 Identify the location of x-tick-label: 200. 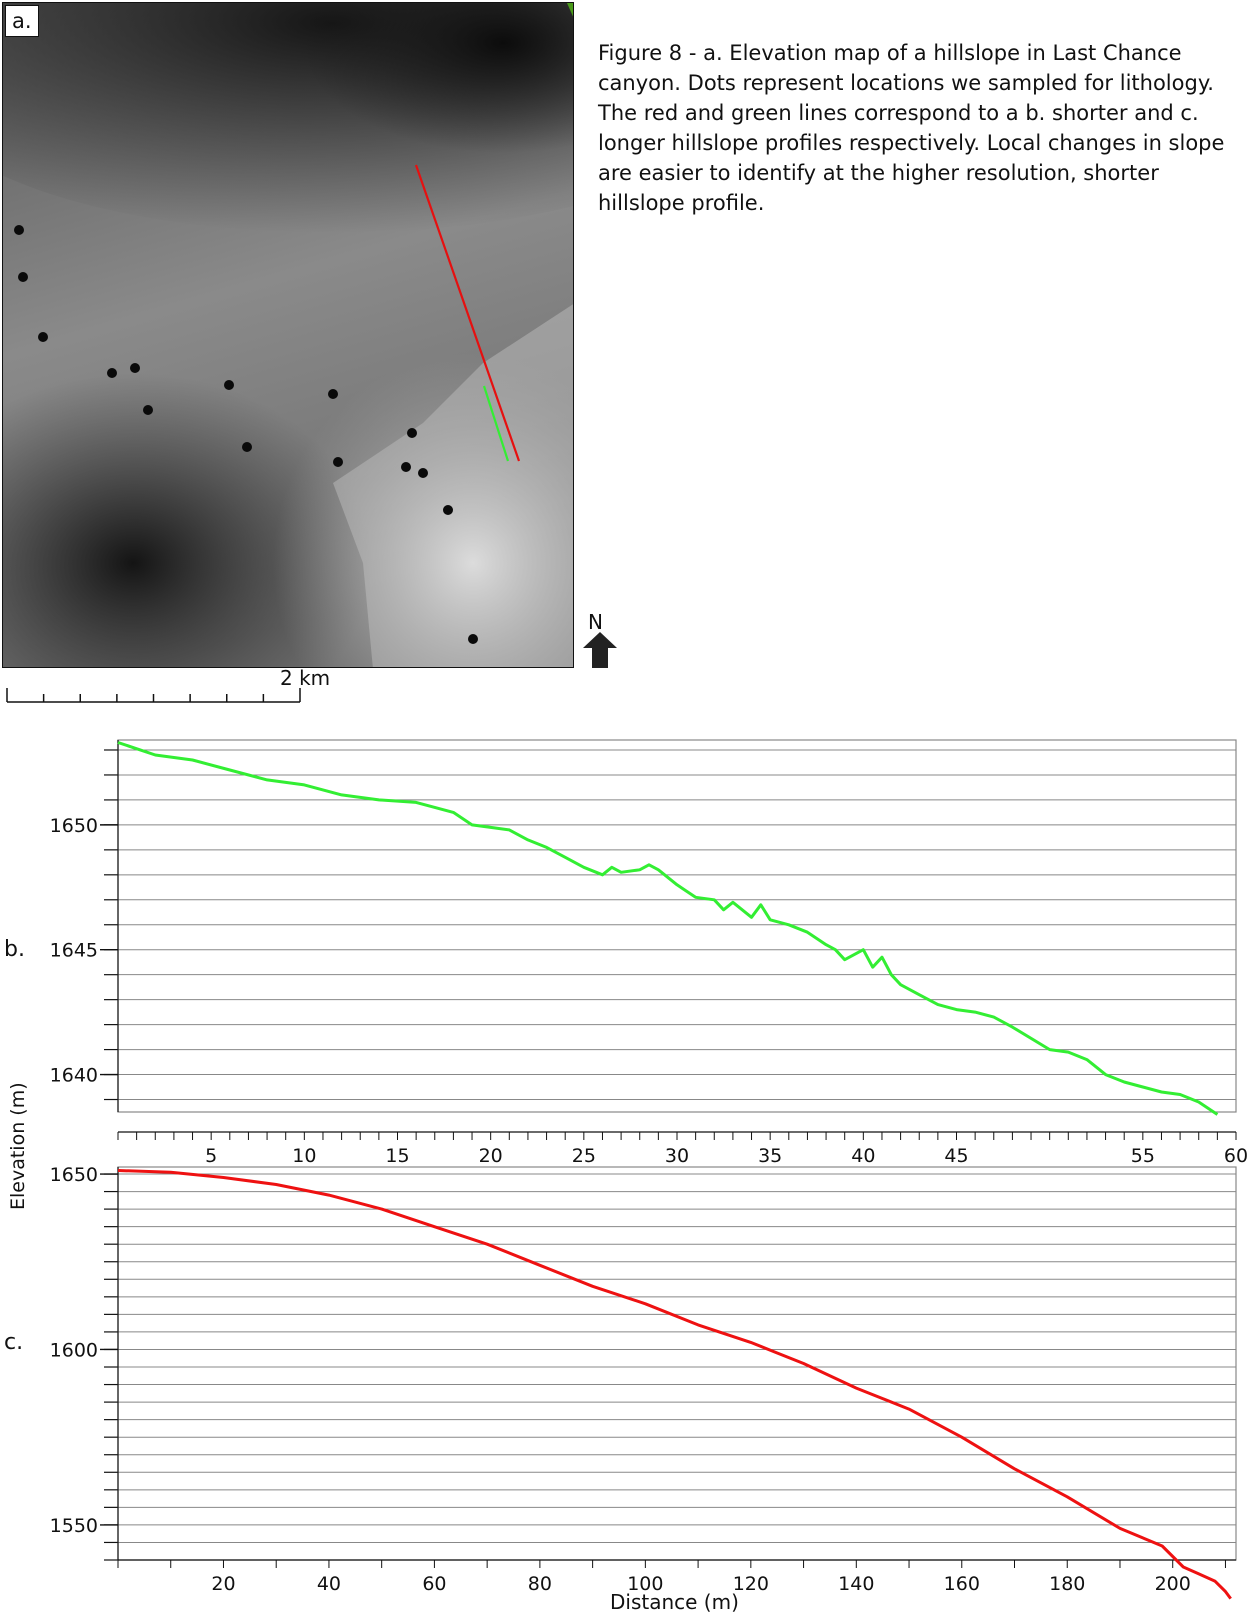
(1173, 1584).